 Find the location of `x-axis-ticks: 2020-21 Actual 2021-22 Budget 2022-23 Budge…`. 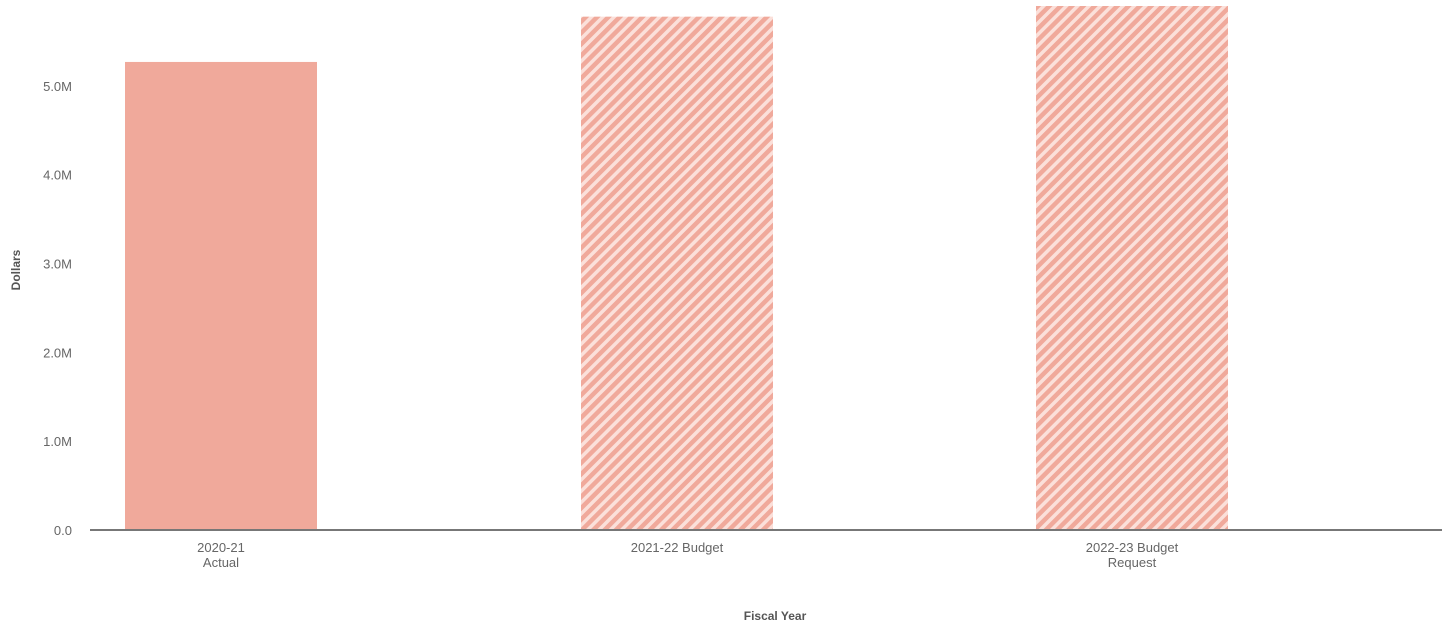

x-axis-ticks: 2020-21 Actual 2021-22 Budget 2022-23 Budge… is located at coordinates (688, 555).